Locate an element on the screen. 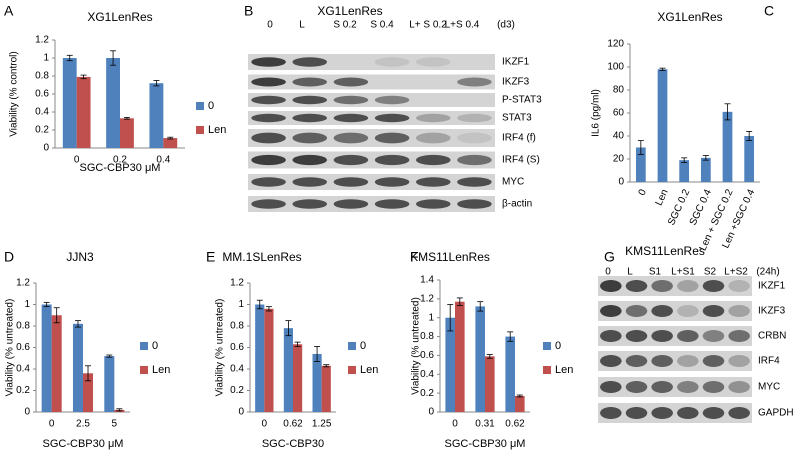  y-tick-label: 100 is located at coordinates (615, 67).